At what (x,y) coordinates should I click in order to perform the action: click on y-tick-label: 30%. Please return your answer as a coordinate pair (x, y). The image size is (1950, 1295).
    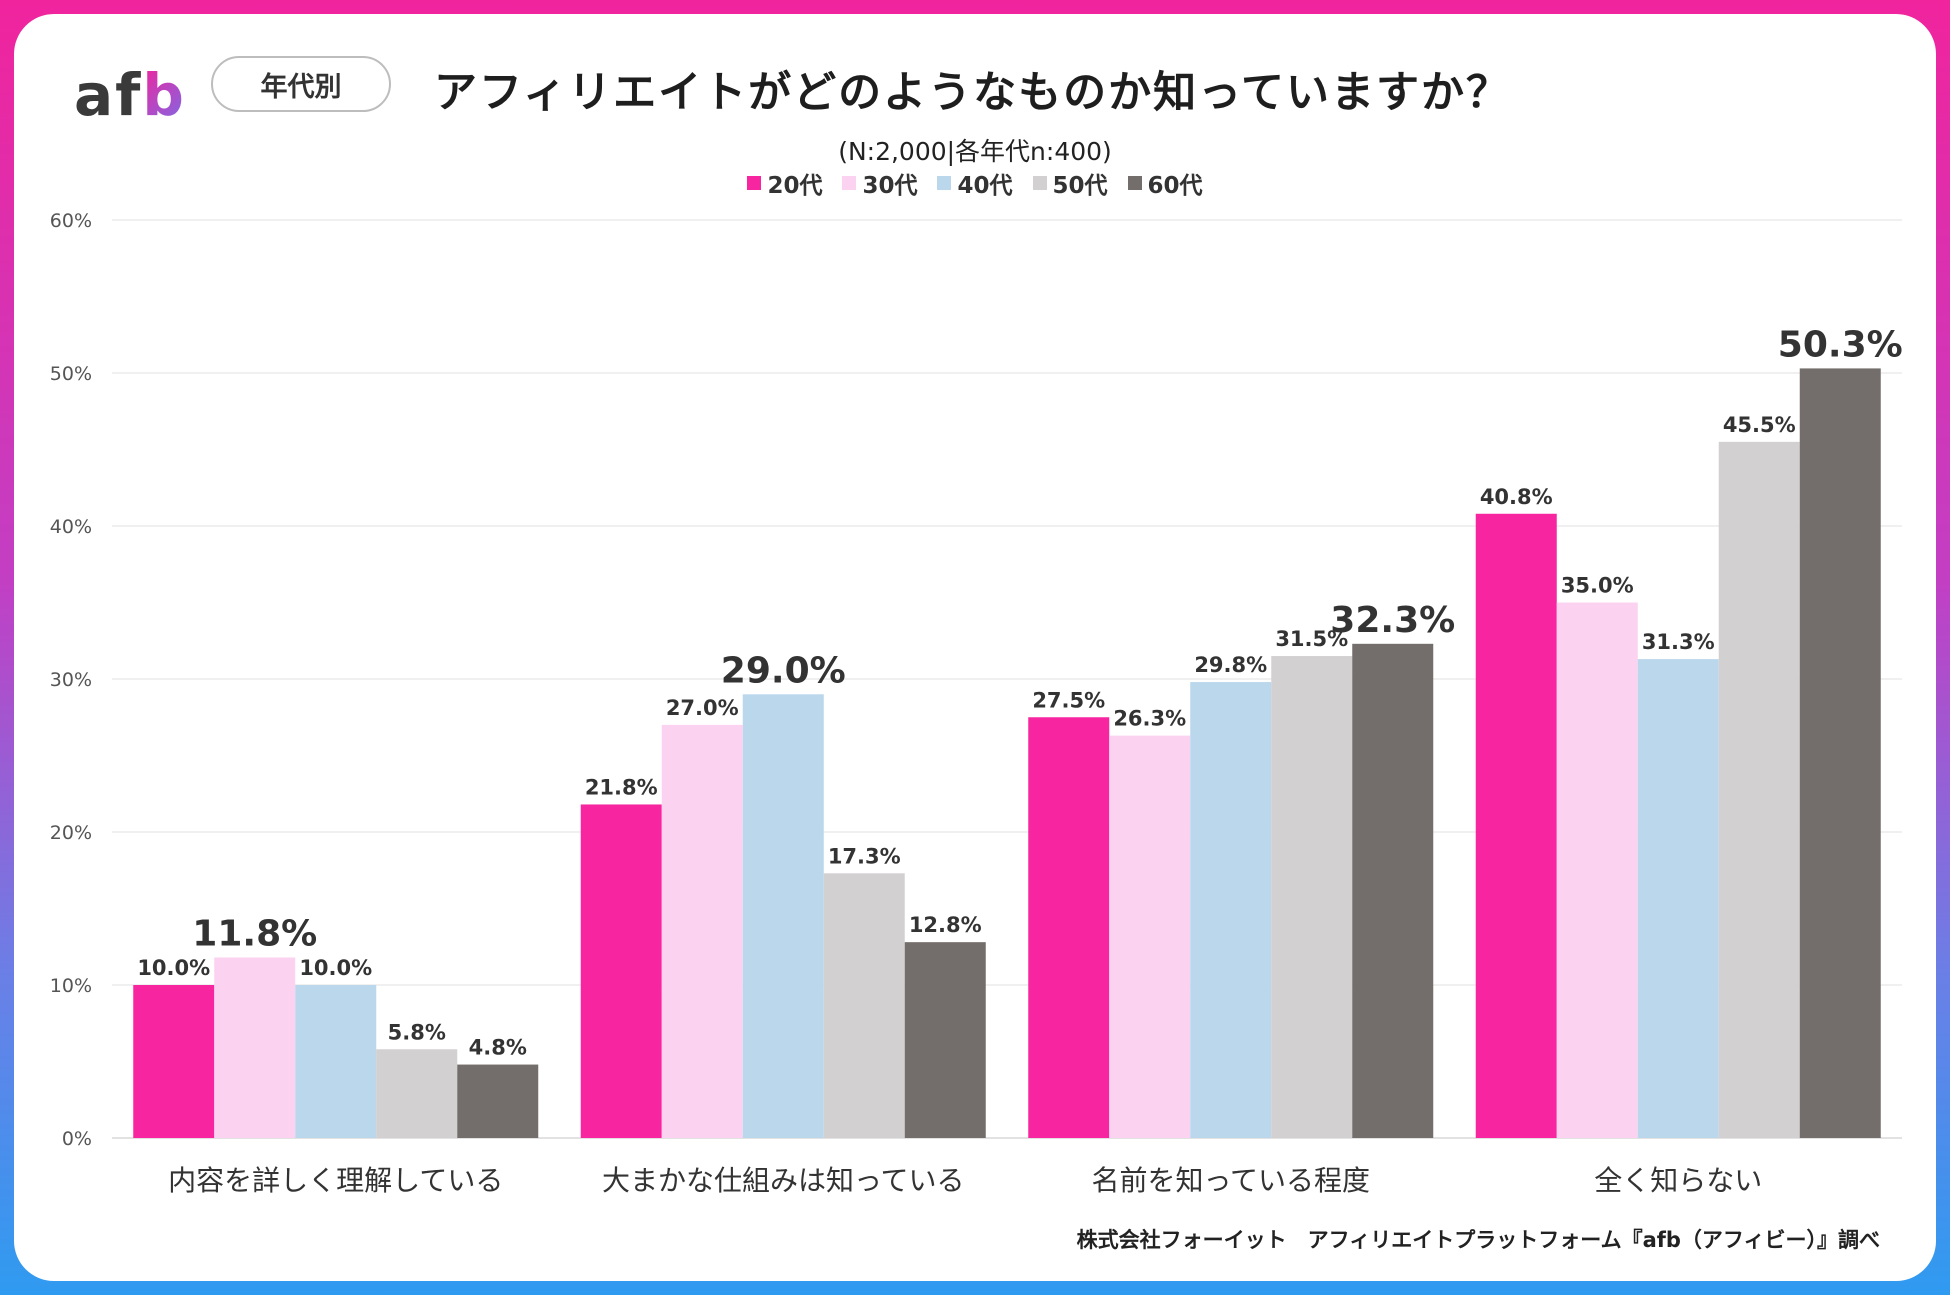
    Looking at the image, I should click on (71, 680).